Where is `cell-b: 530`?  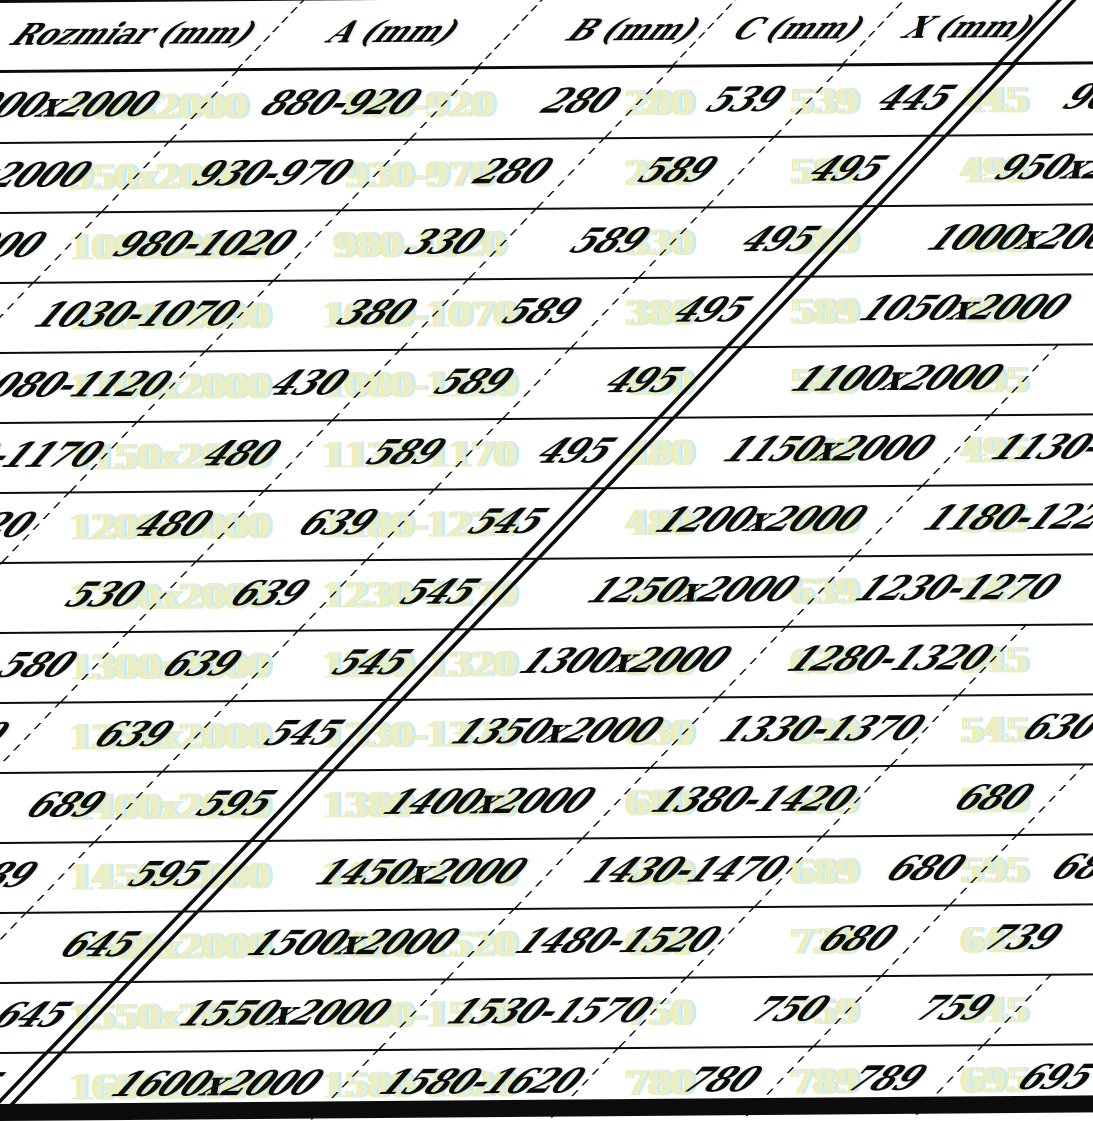
cell-b: 530 is located at coordinates (104, 595).